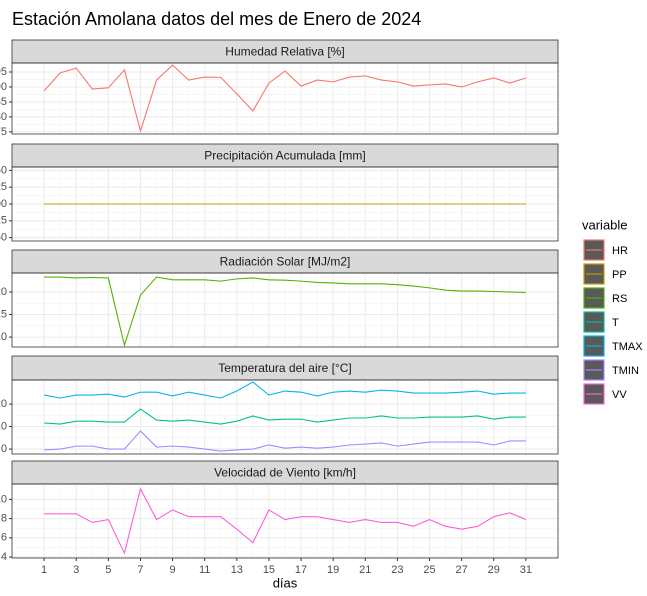 The width and height of the screenshot is (647, 596). I want to click on y-tick-label: 0.000, so click(3, 204).